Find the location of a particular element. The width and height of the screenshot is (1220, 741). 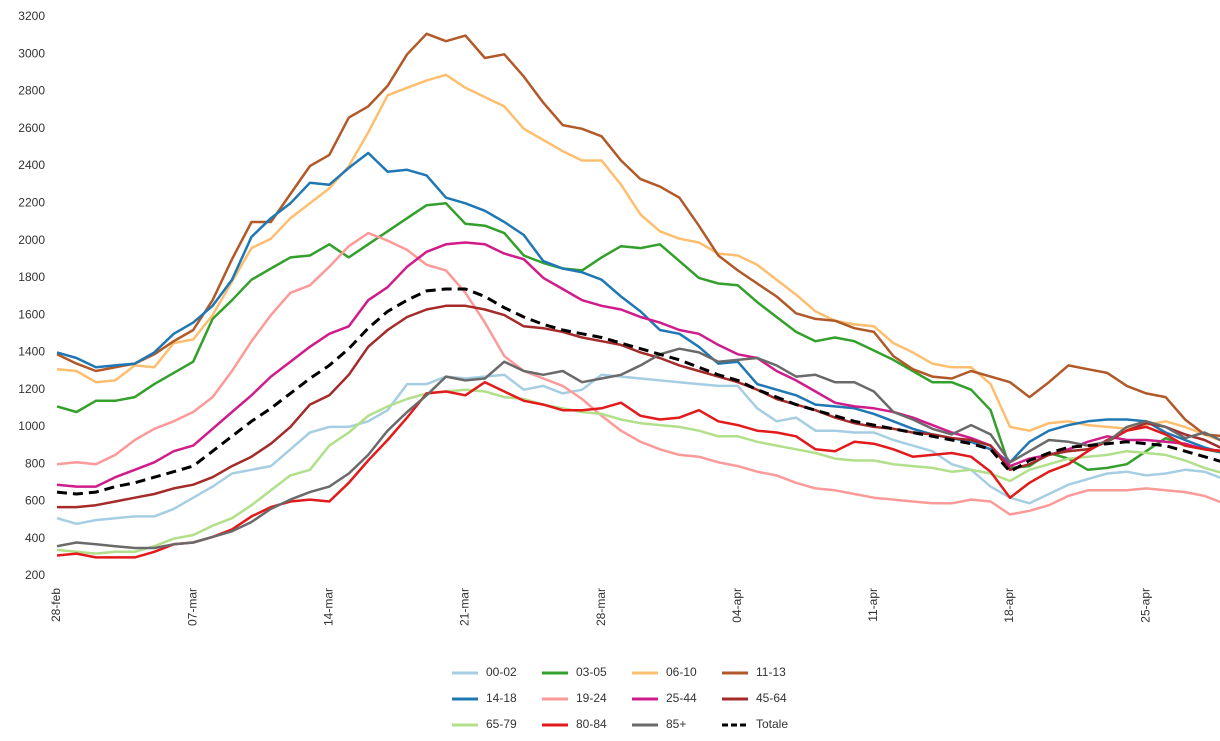

legend-label: 03-05 is located at coordinates (591, 672).